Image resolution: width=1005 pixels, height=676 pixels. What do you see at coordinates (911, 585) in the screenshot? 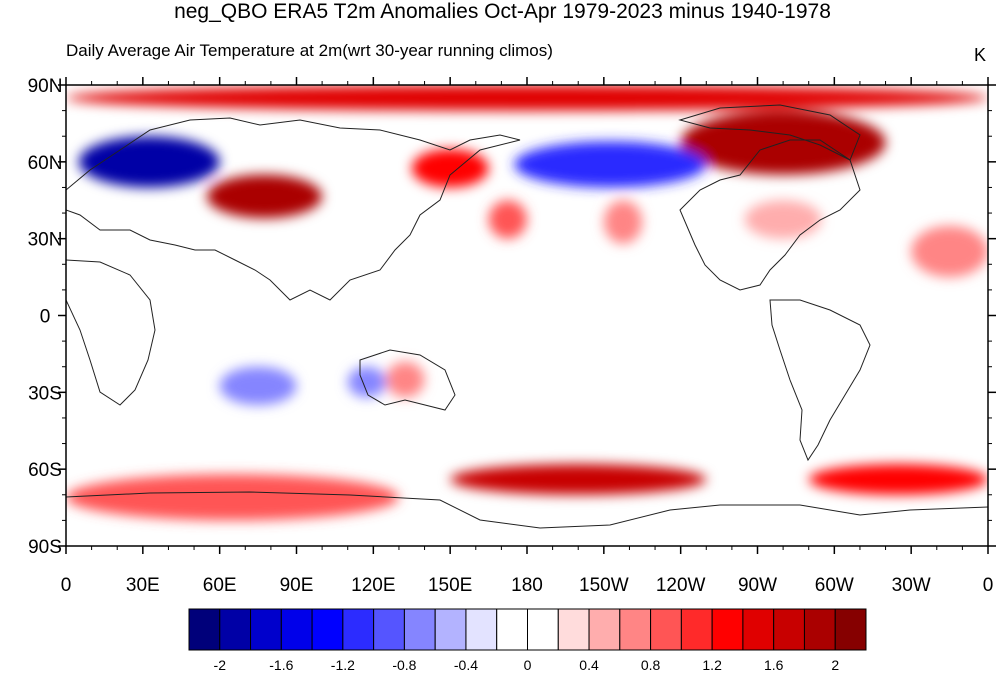
I see `x-tick-label: 30W` at bounding box center [911, 585].